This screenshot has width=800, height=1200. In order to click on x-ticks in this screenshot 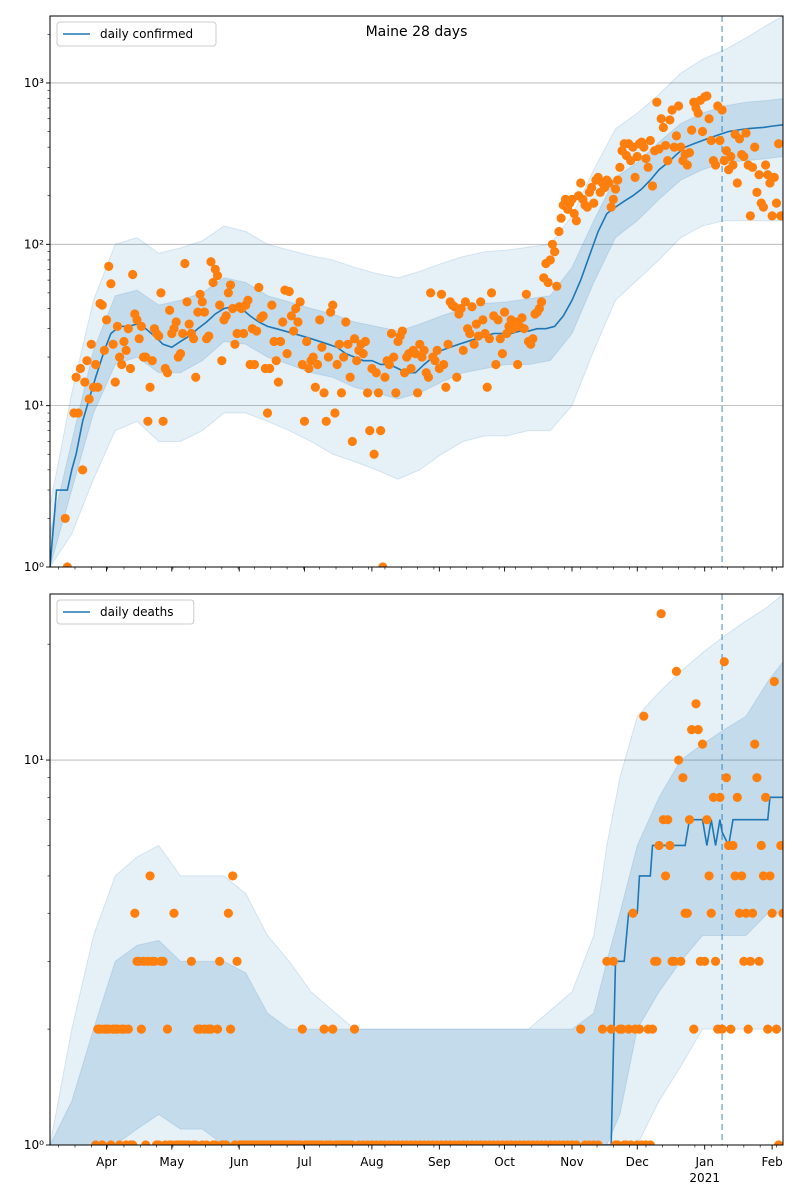, I will do `click(417, 1147)`.